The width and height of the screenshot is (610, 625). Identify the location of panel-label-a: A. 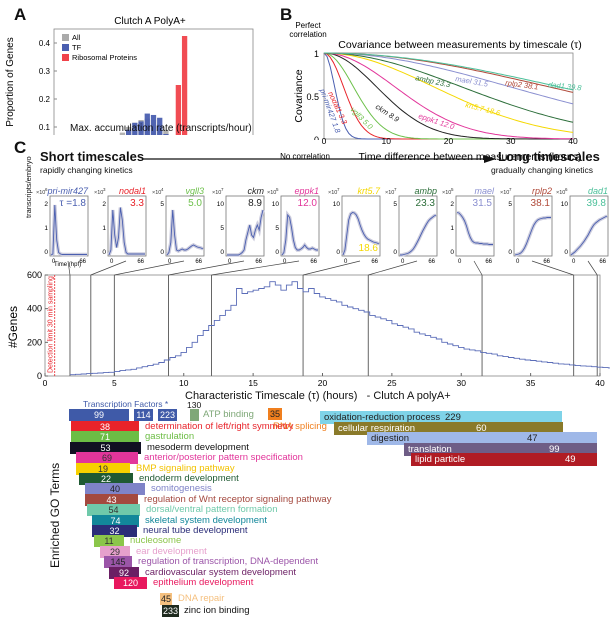
(20, 14).